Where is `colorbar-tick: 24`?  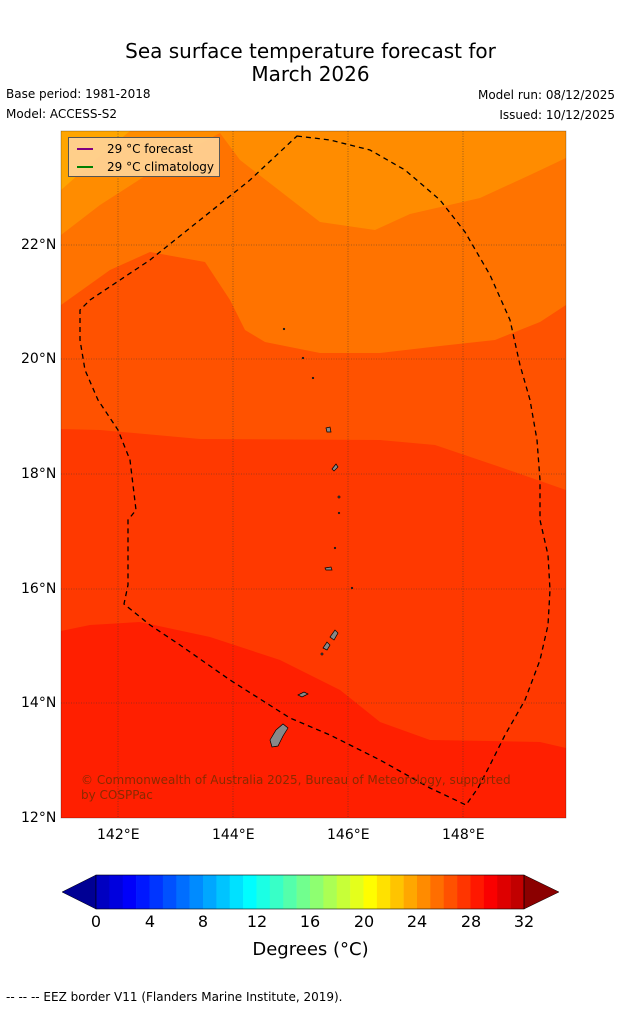 colorbar-tick: 24 is located at coordinates (417, 921).